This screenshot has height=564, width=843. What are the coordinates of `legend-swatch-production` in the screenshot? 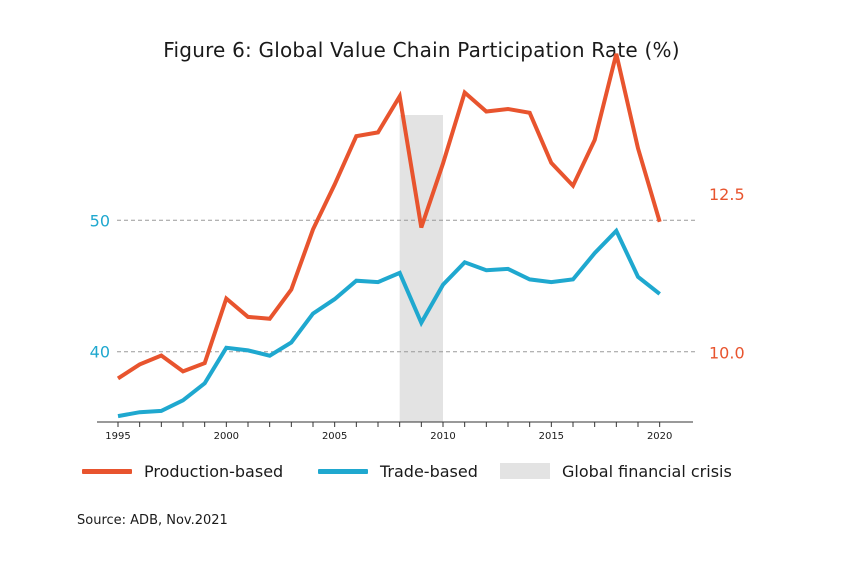 It's located at (107, 471).